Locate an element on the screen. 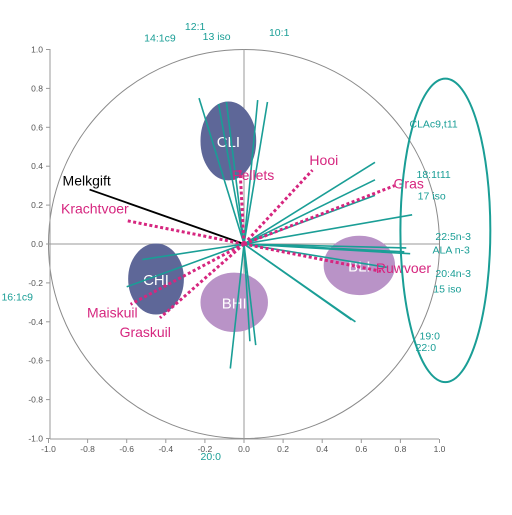 The height and width of the screenshot is (515, 512). variable-label: CLAc9,t11 is located at coordinates (434, 124).